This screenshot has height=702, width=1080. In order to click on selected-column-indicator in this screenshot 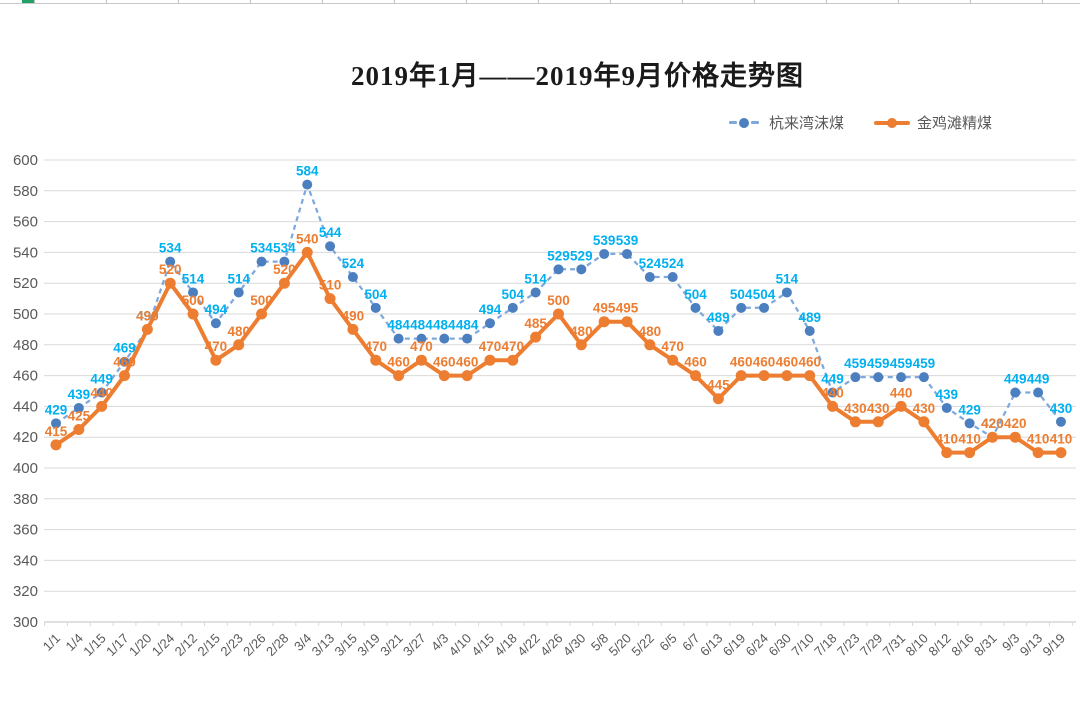, I will do `click(28, 1)`.